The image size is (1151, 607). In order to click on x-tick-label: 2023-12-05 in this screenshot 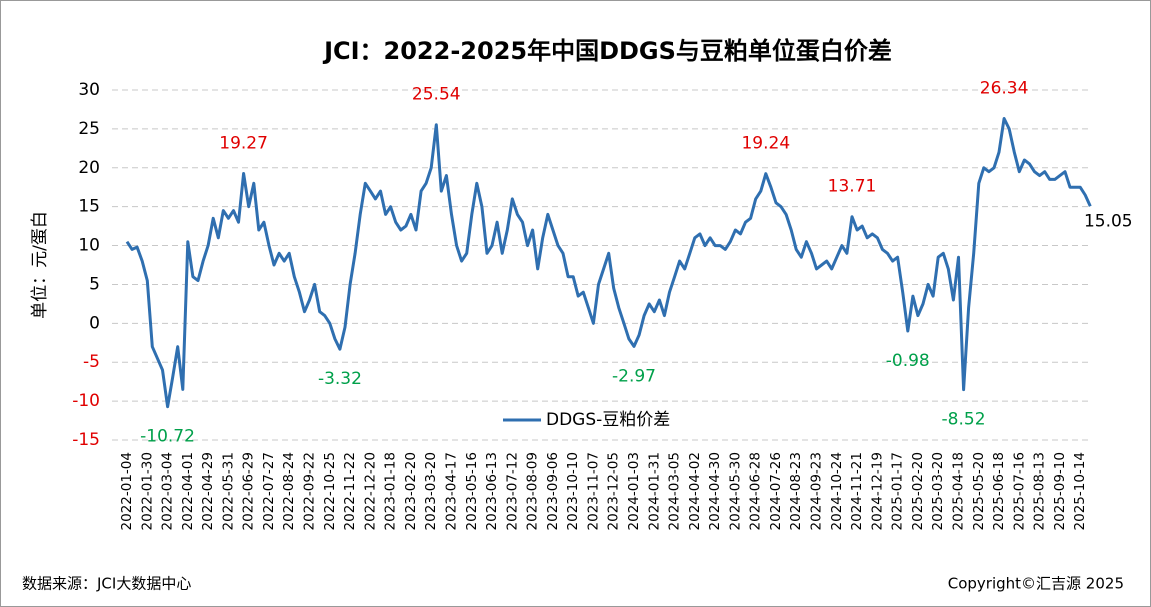, I will do `click(614, 491)`.